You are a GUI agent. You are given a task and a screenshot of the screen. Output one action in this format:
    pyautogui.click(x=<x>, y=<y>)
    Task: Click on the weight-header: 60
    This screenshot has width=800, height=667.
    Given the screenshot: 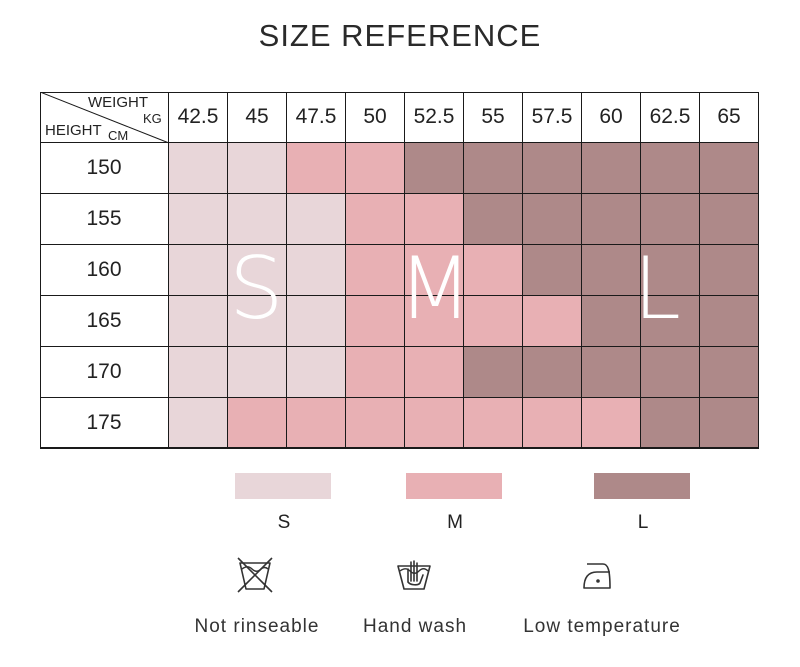 What is the action you would take?
    pyautogui.click(x=611, y=117)
    